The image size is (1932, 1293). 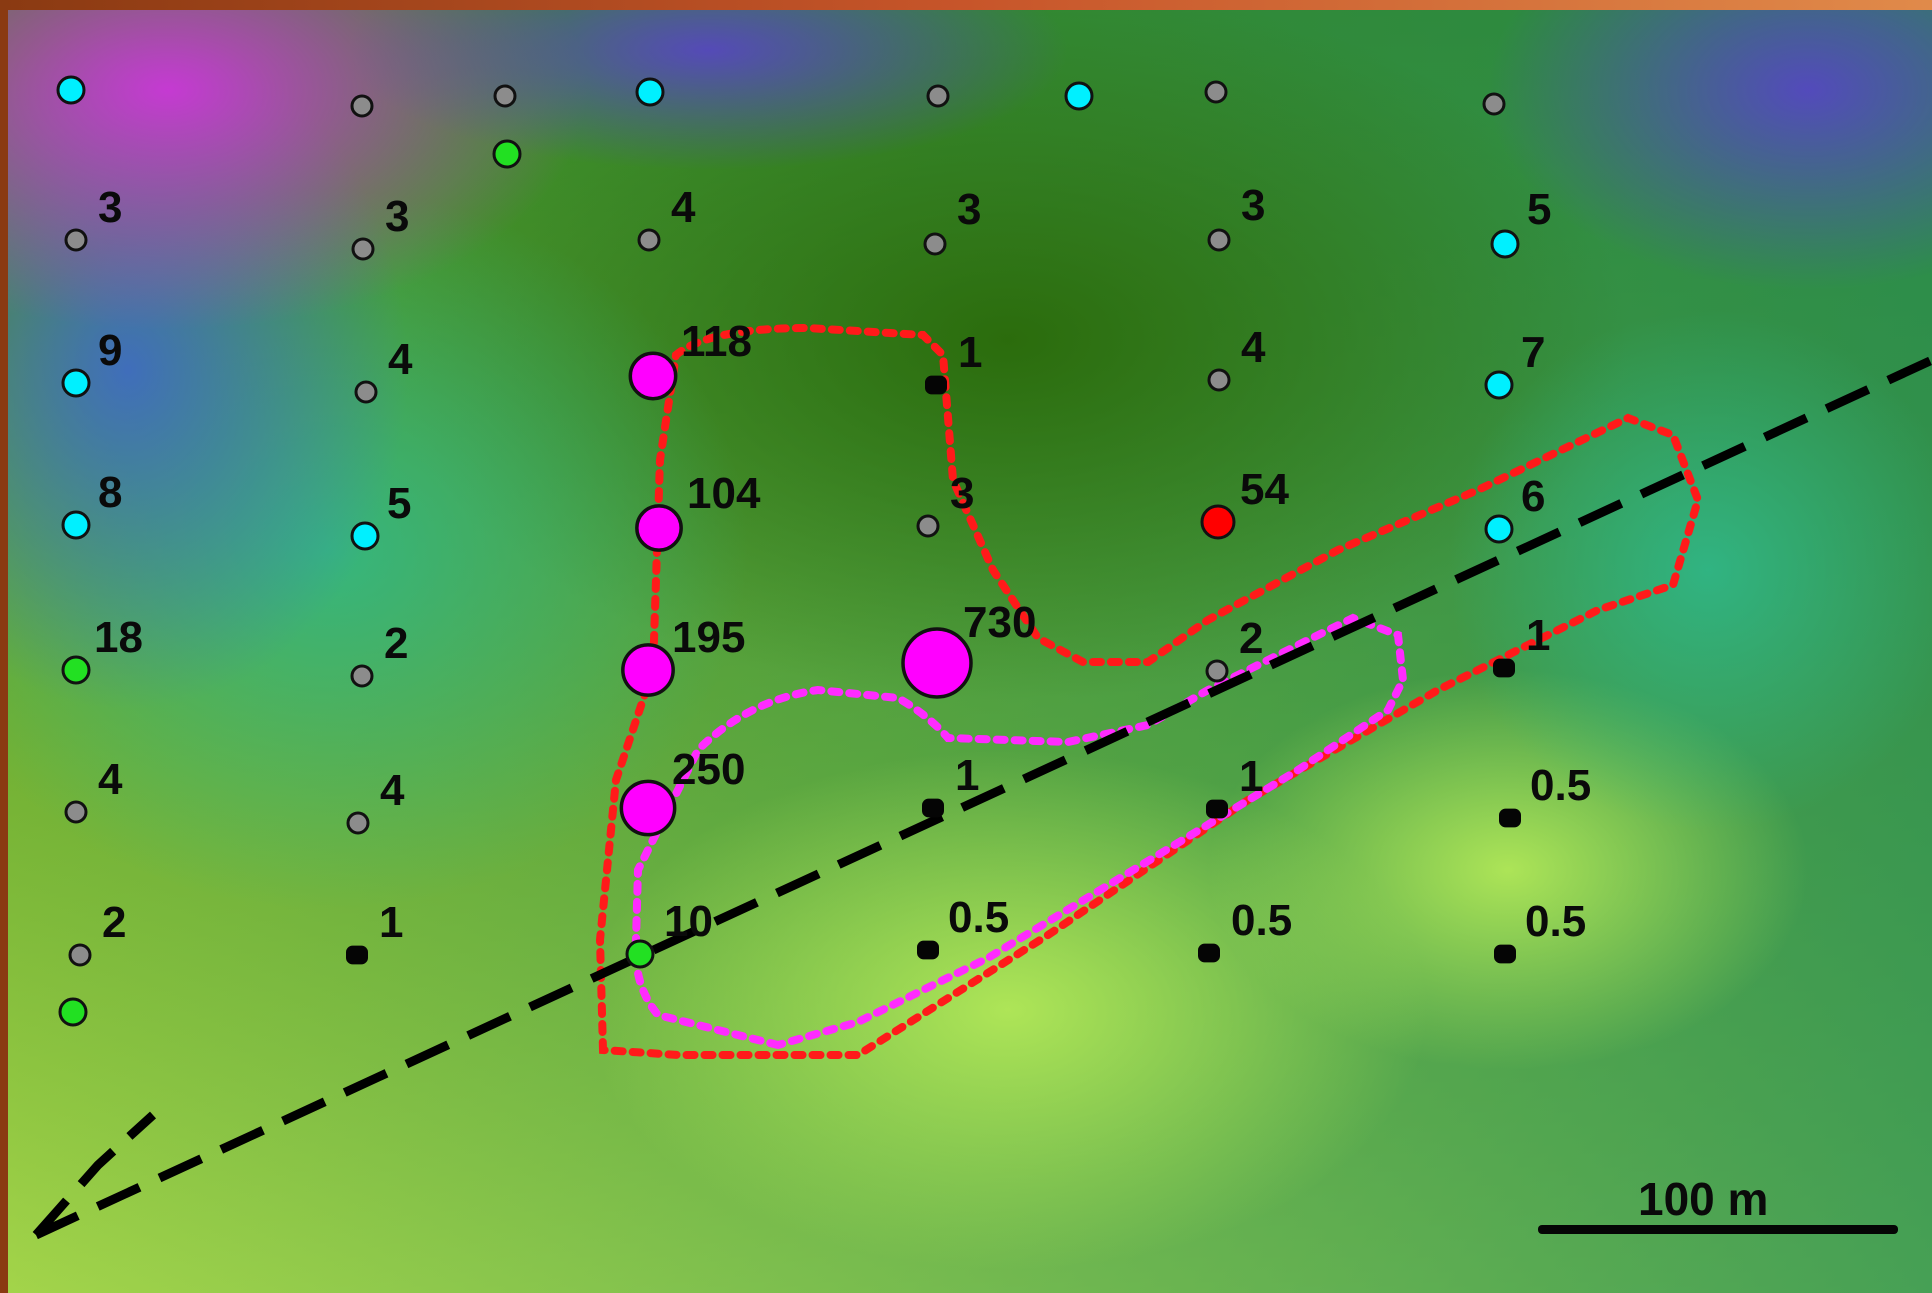 What do you see at coordinates (1218, 522) in the screenshot?
I see `sample-marker-red` at bounding box center [1218, 522].